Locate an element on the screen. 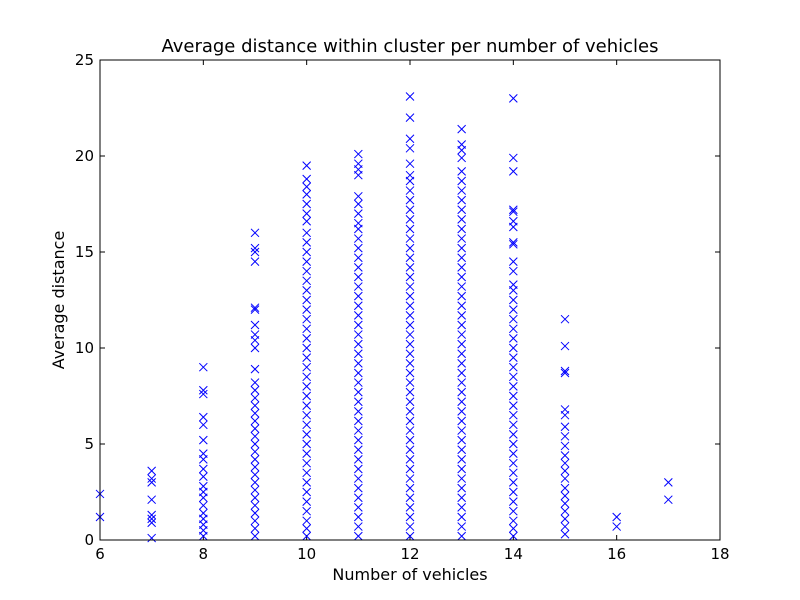 Image resolution: width=800 pixels, height=600 pixels. y-tick-label: 20 is located at coordinates (84, 156).